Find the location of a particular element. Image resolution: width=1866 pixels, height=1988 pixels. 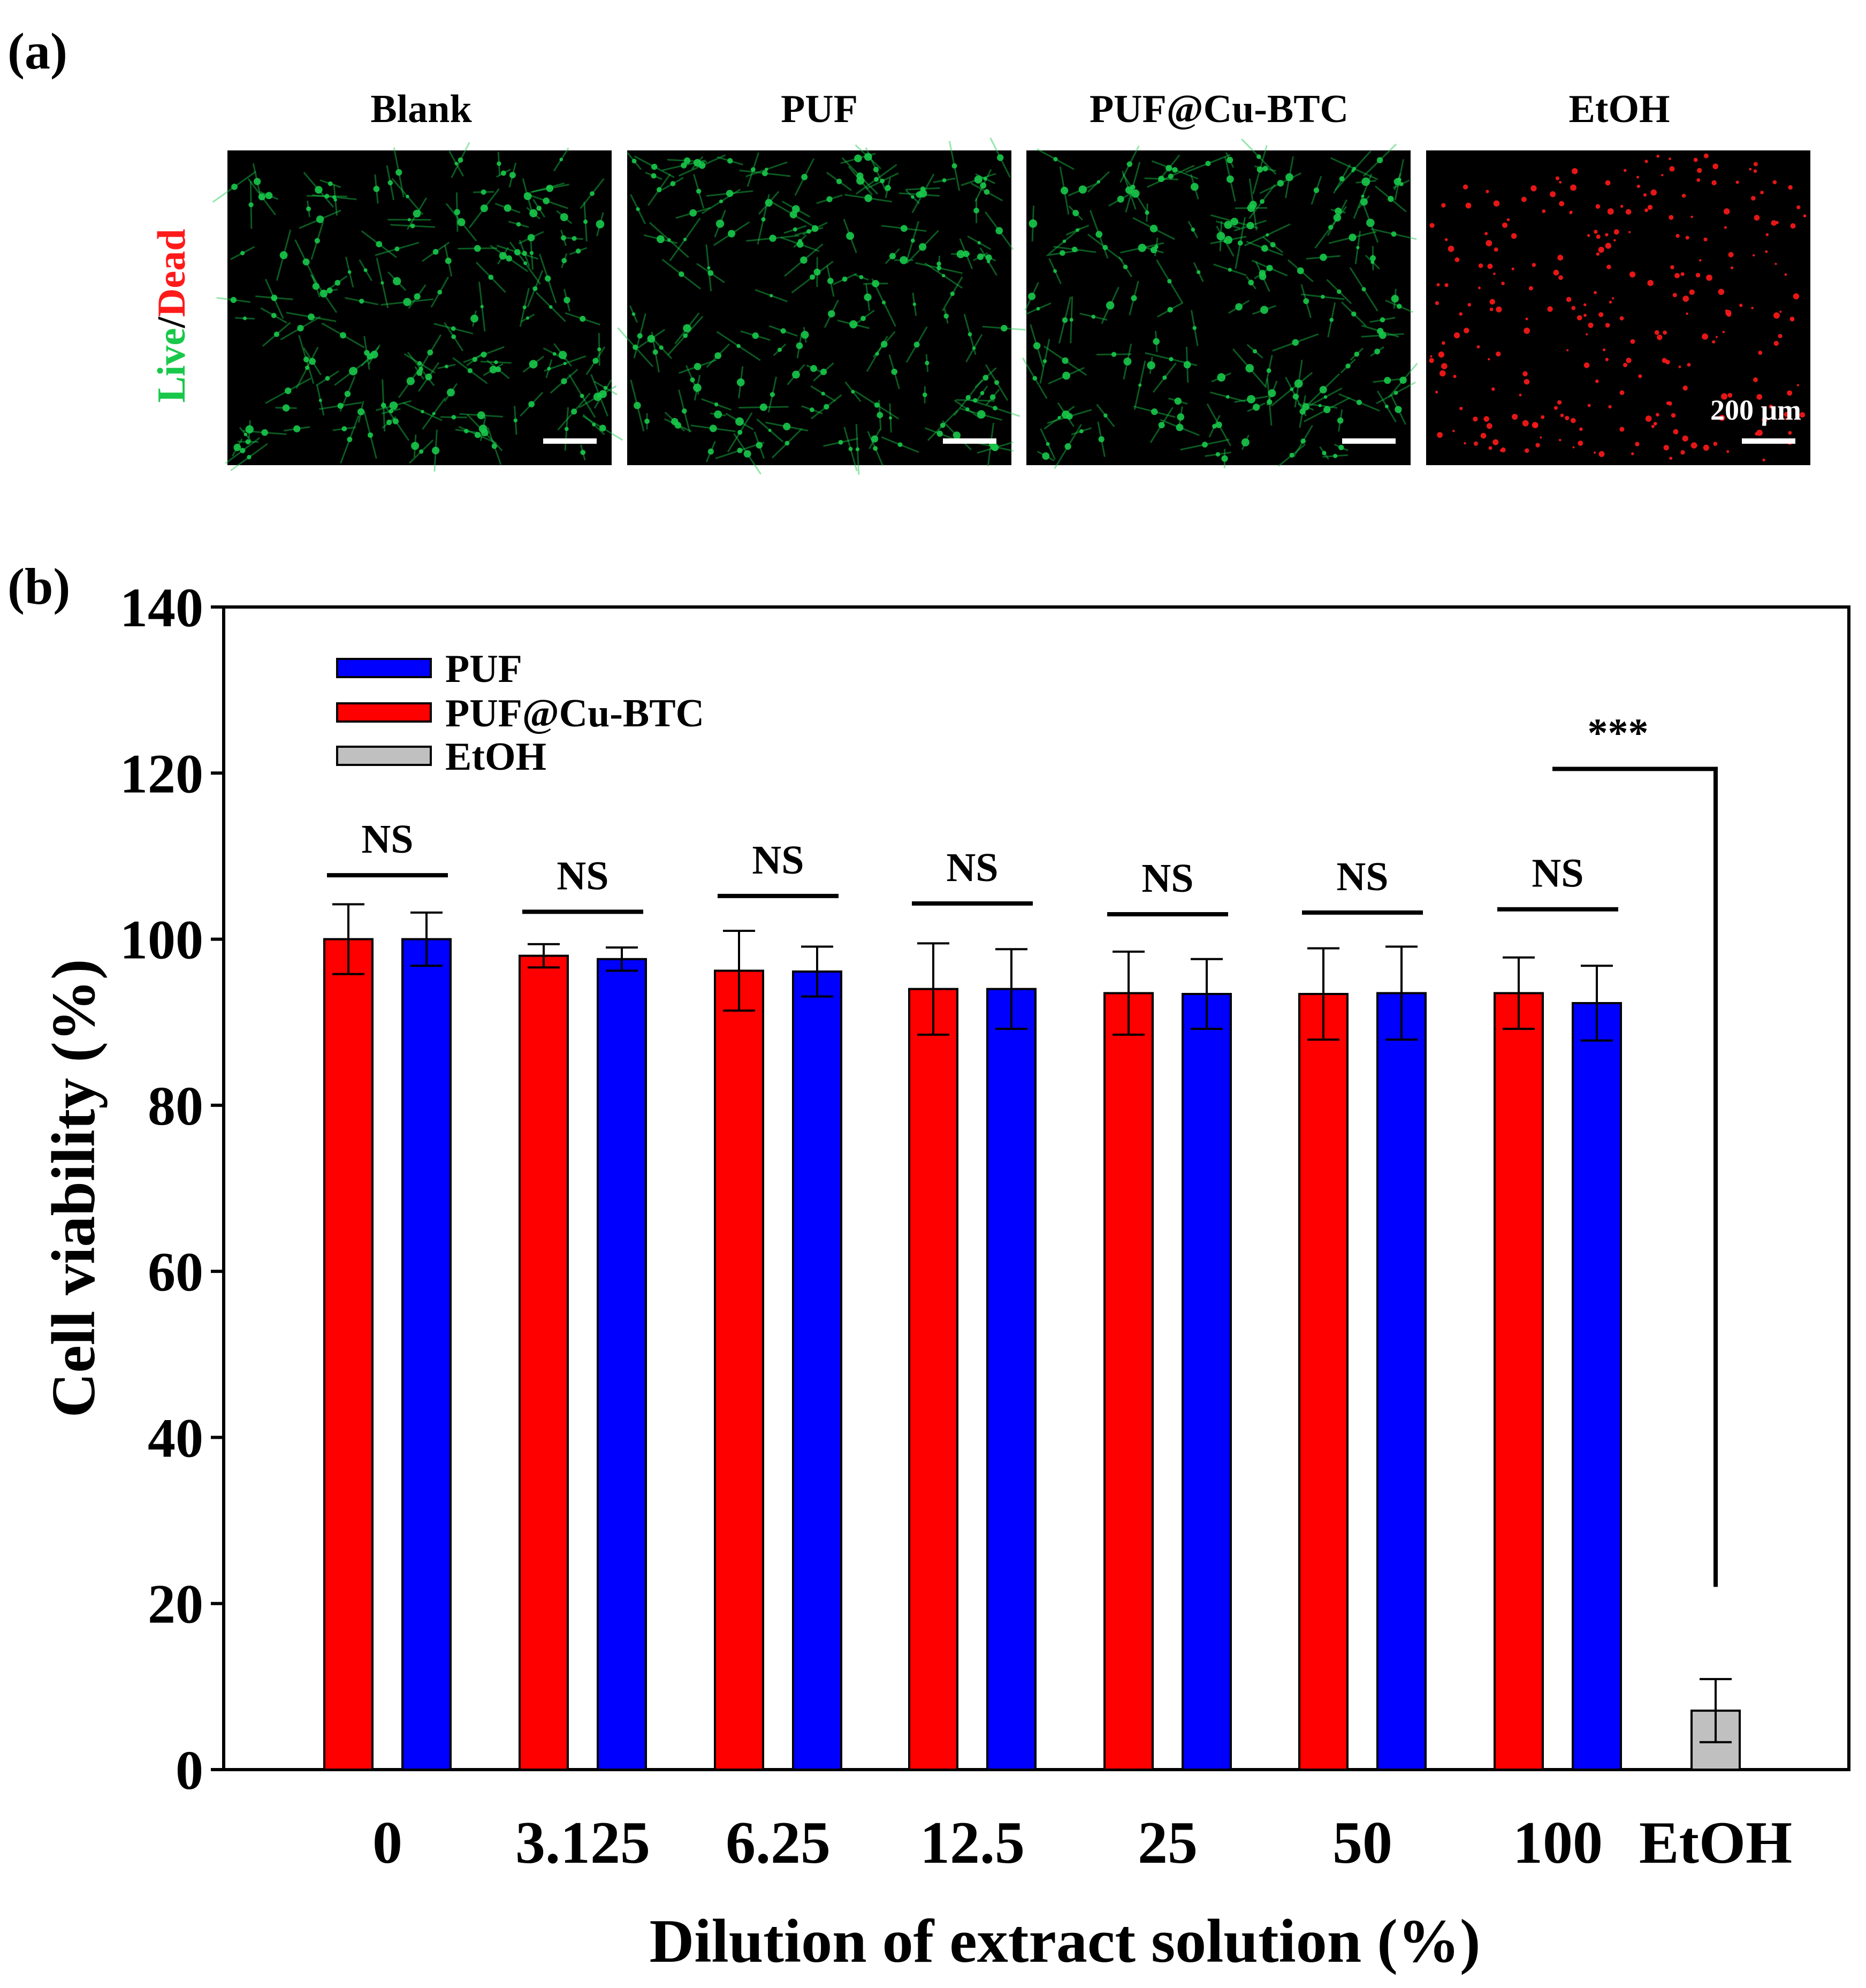

micrograph-background is located at coordinates (419, 308).